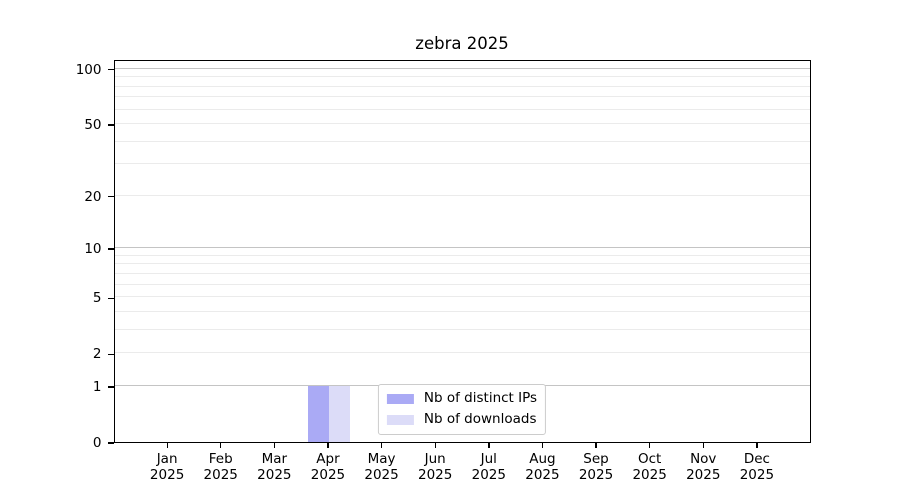 This screenshot has height=500, width=900. What do you see at coordinates (756, 459) in the screenshot?
I see `x-tick-month: Dec` at bounding box center [756, 459].